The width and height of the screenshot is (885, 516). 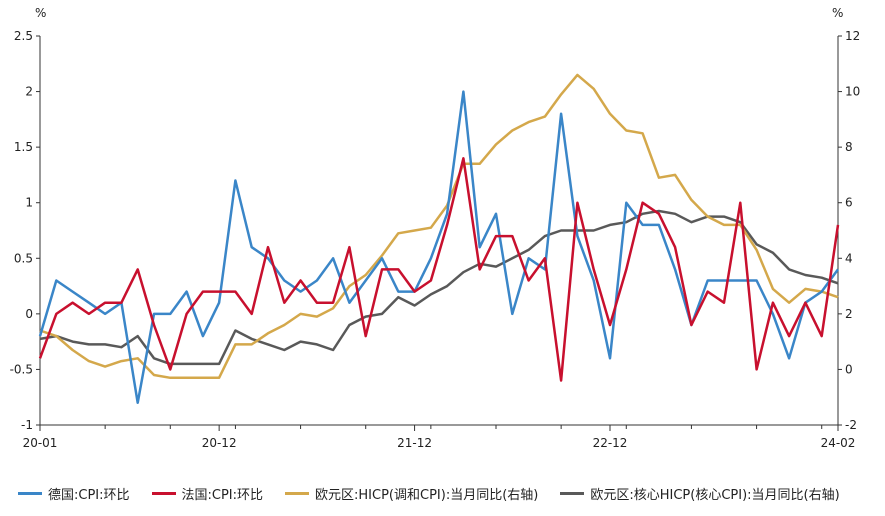 I want to click on right-tick-label: 0, so click(x=849, y=369).